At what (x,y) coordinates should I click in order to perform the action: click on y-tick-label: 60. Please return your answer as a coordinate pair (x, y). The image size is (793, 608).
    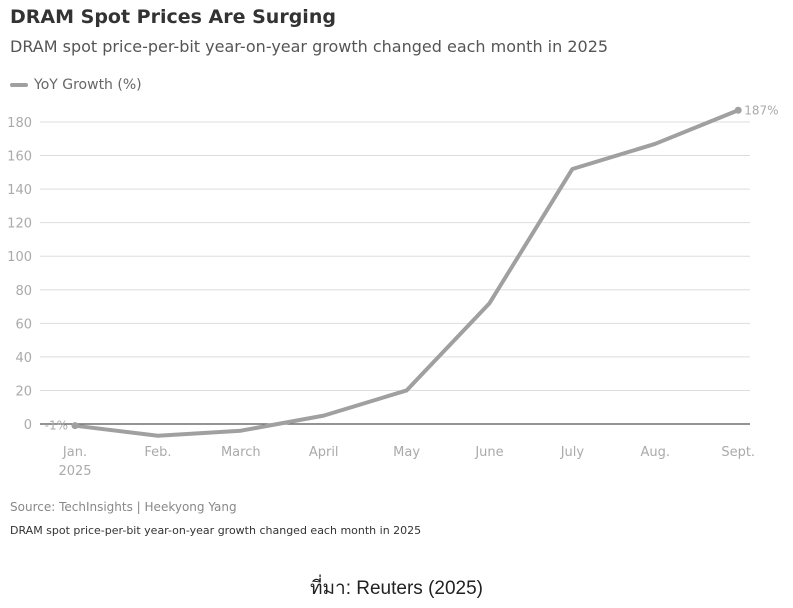
    Looking at the image, I should click on (23, 324).